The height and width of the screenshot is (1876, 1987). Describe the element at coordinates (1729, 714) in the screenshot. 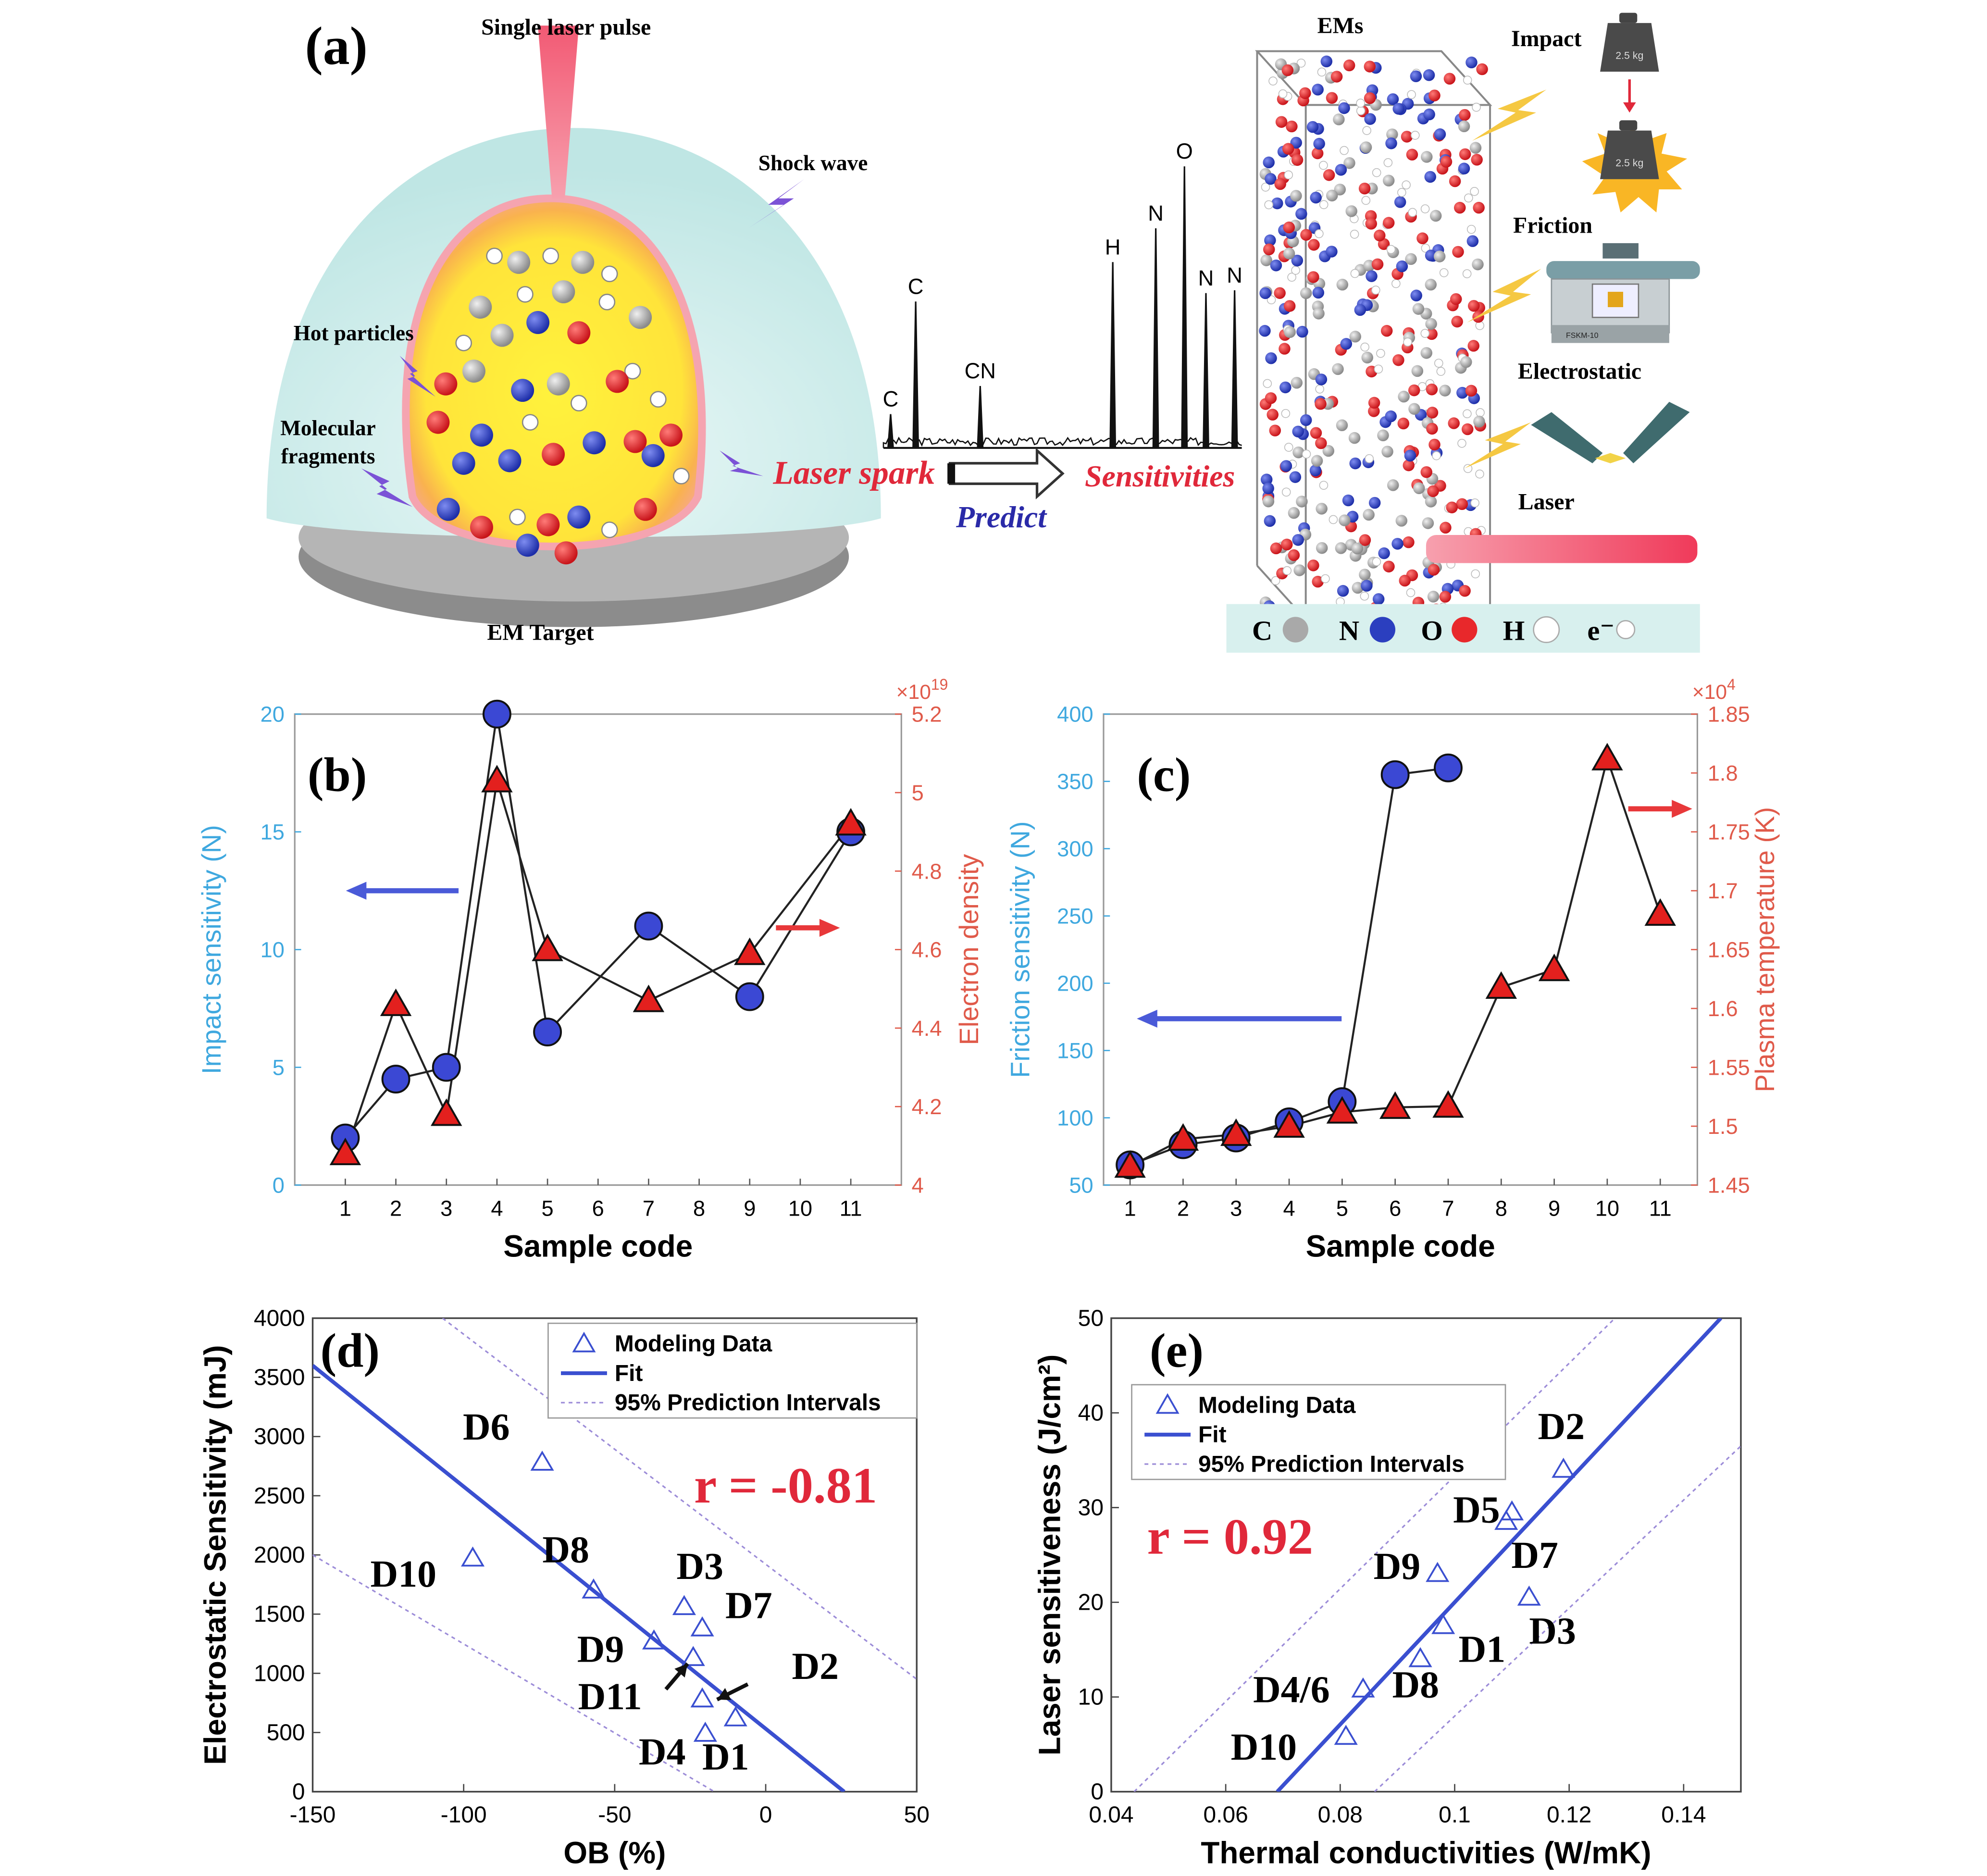

I see `y-right-tick-label: 1.85` at that location.